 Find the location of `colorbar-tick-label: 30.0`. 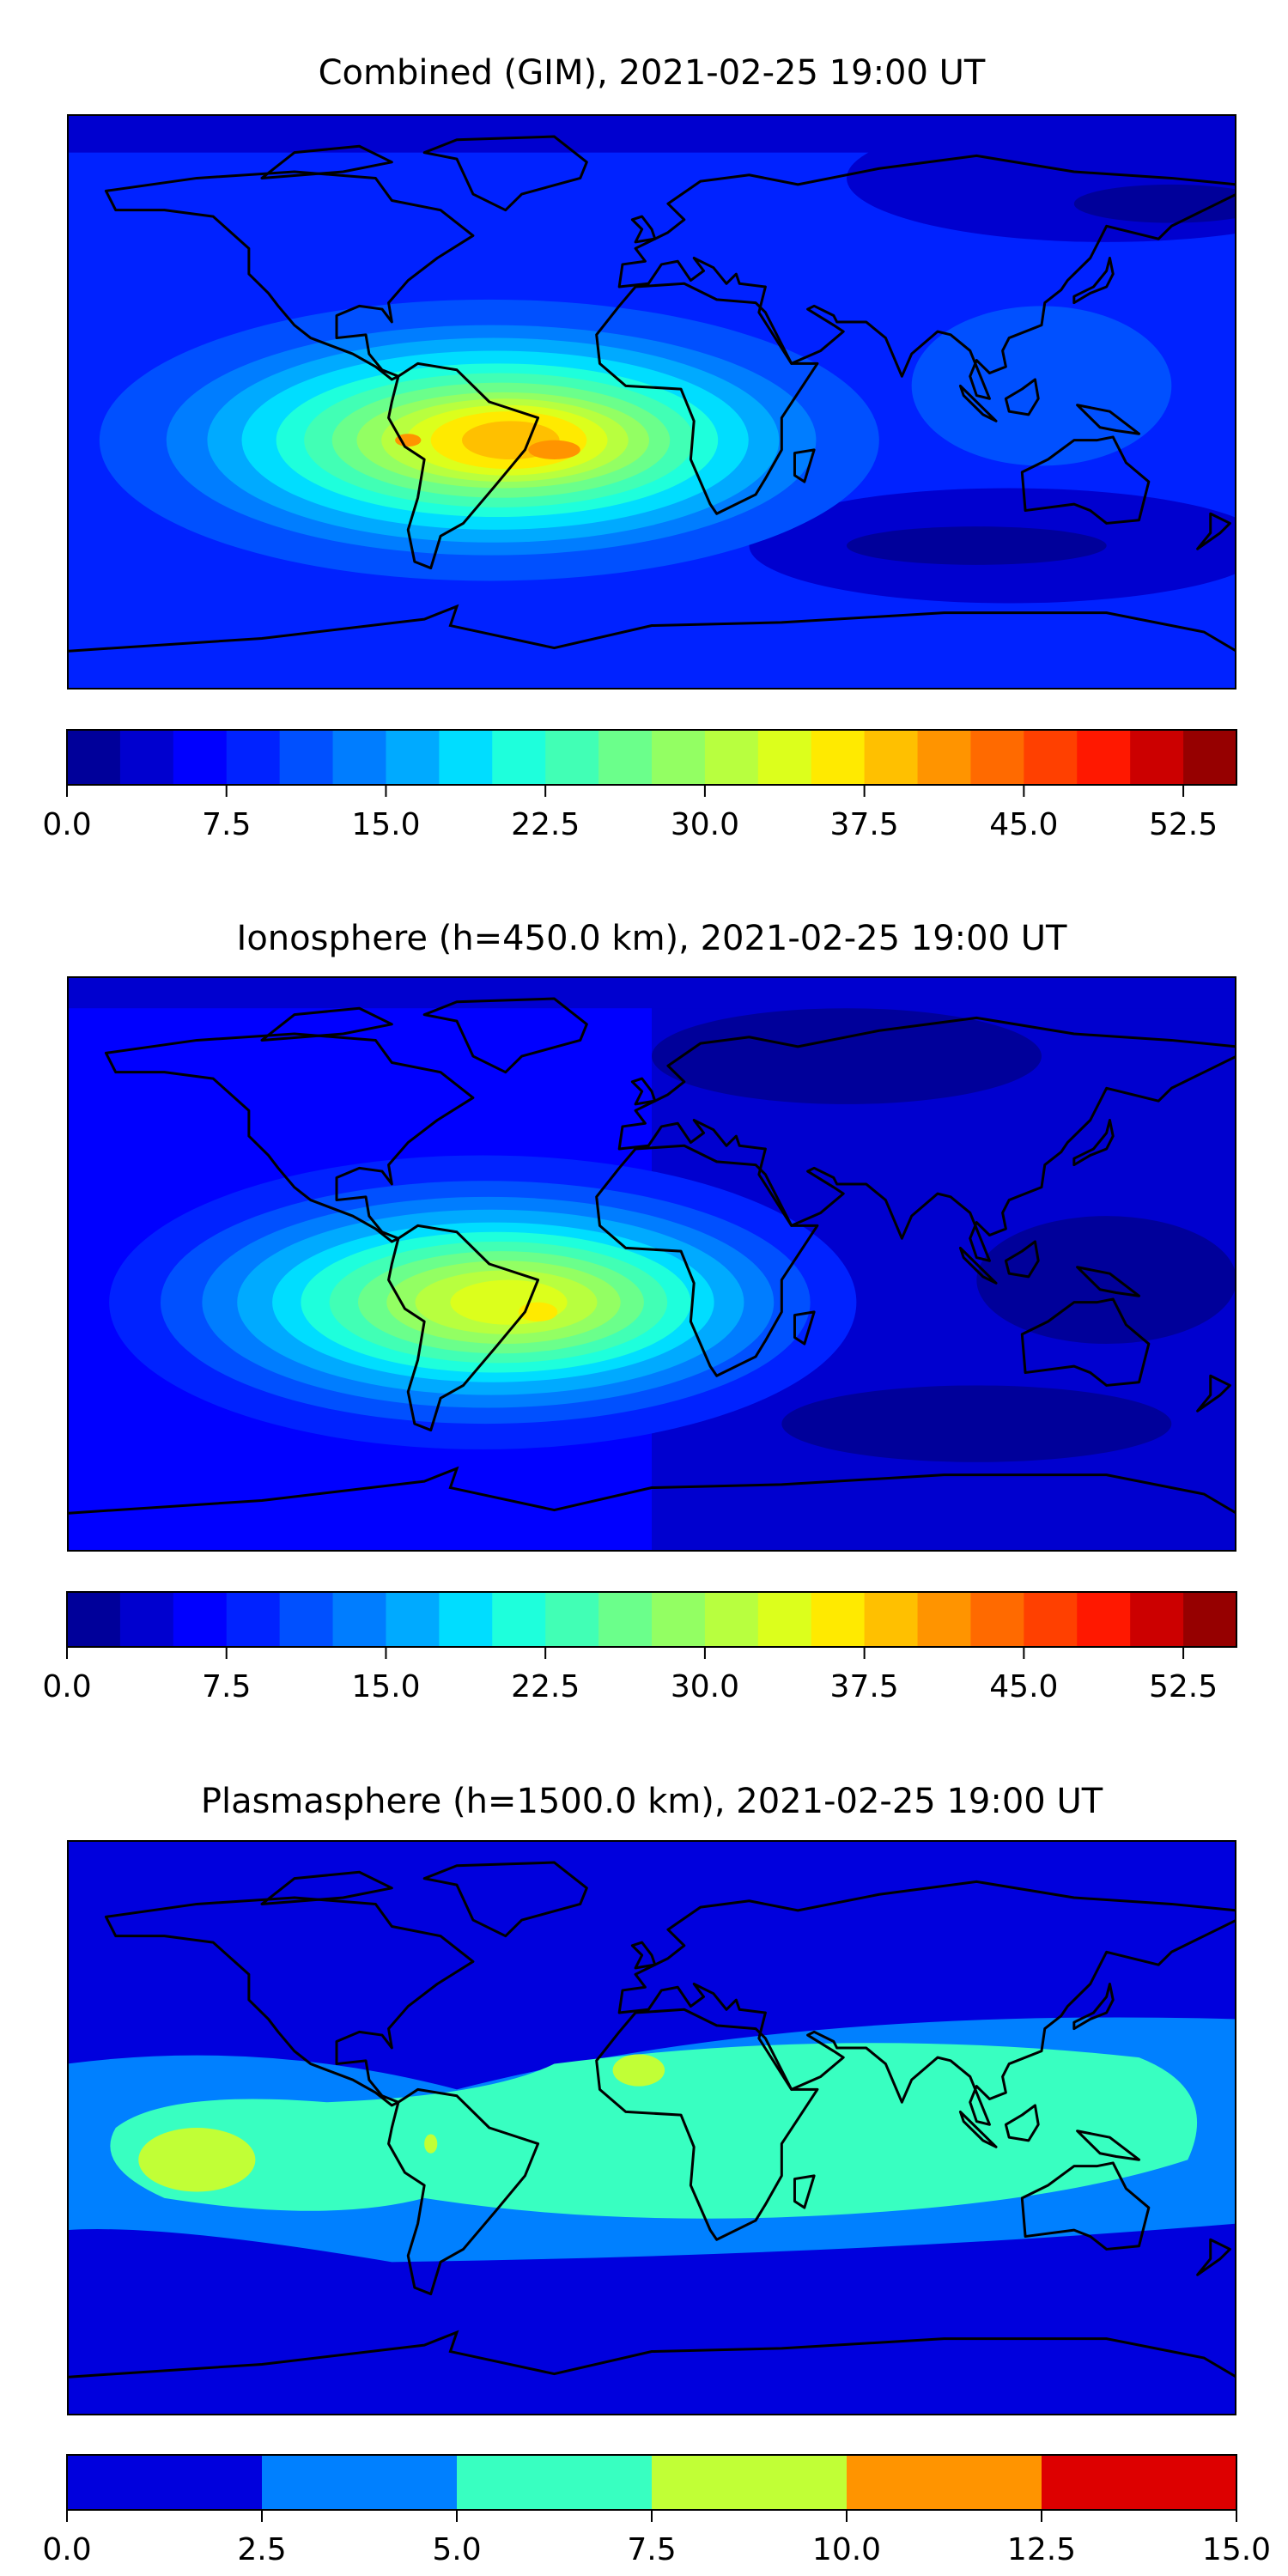

colorbar-tick-label: 30.0 is located at coordinates (705, 1686).